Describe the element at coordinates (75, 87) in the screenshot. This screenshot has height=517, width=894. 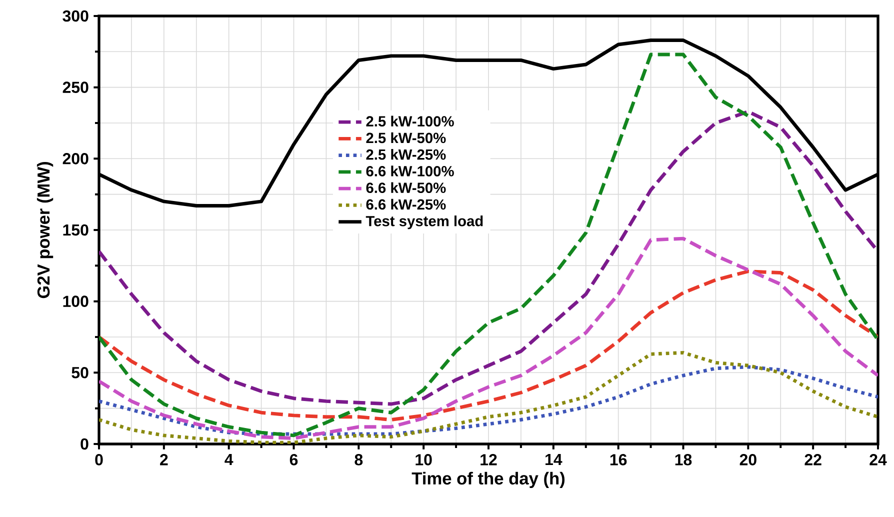
I see `y-tick-label: 250` at that location.